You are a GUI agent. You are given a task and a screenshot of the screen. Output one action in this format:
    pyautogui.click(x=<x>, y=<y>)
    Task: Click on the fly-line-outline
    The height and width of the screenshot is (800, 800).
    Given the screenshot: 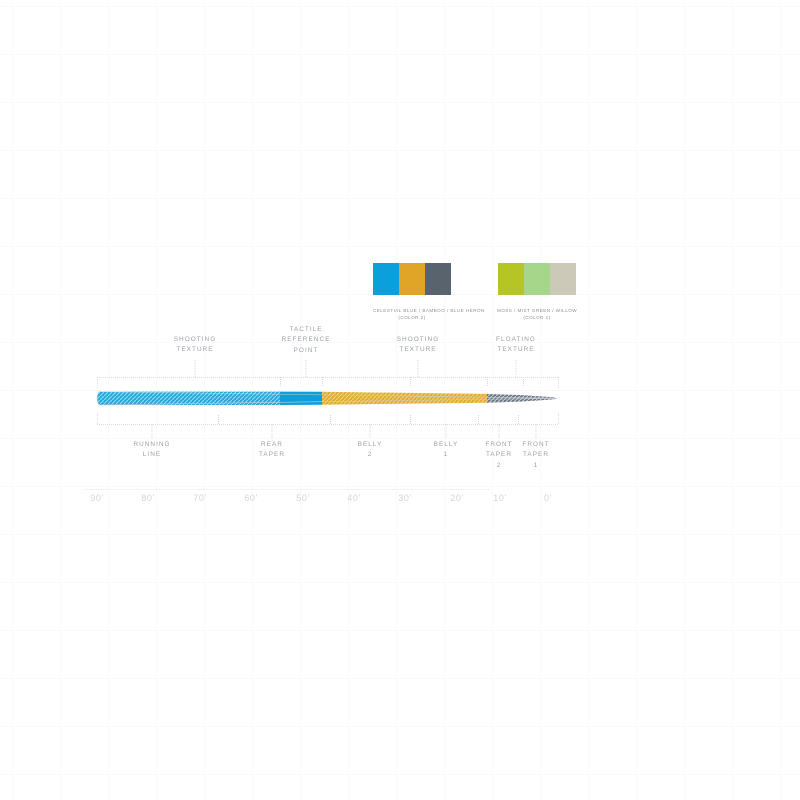 What is the action you would take?
    pyautogui.click(x=327, y=398)
    